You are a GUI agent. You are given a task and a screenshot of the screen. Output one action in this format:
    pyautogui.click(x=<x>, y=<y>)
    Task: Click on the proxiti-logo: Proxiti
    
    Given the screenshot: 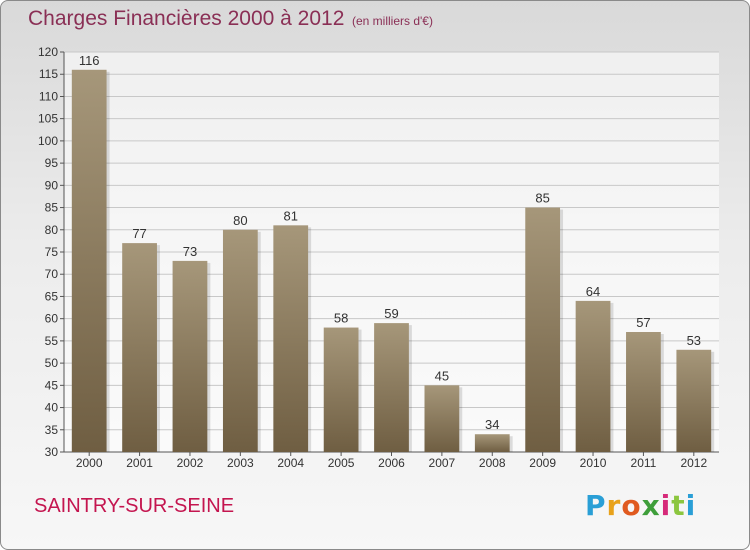 What is the action you would take?
    pyautogui.click(x=640, y=505)
    